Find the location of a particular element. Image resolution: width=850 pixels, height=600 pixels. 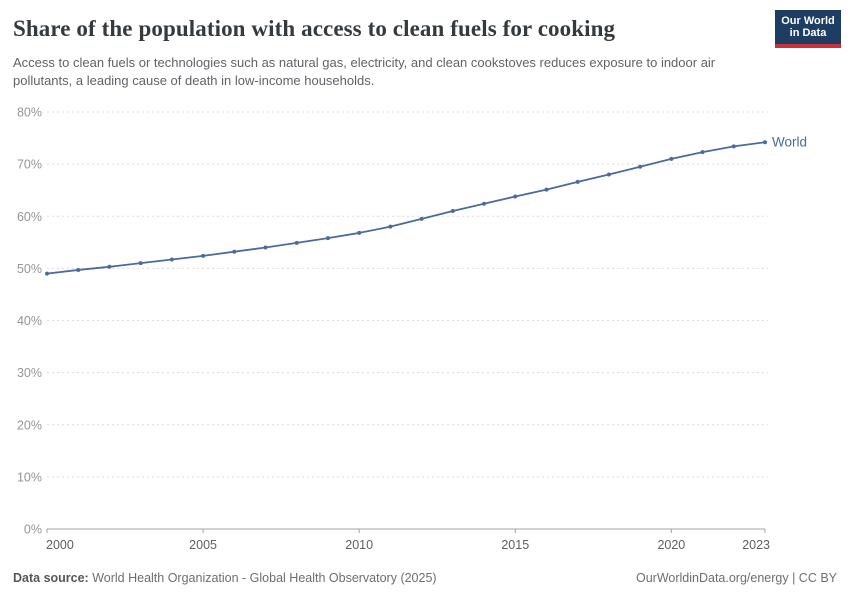

x-tick-label-2020: 2020 is located at coordinates (671, 545).